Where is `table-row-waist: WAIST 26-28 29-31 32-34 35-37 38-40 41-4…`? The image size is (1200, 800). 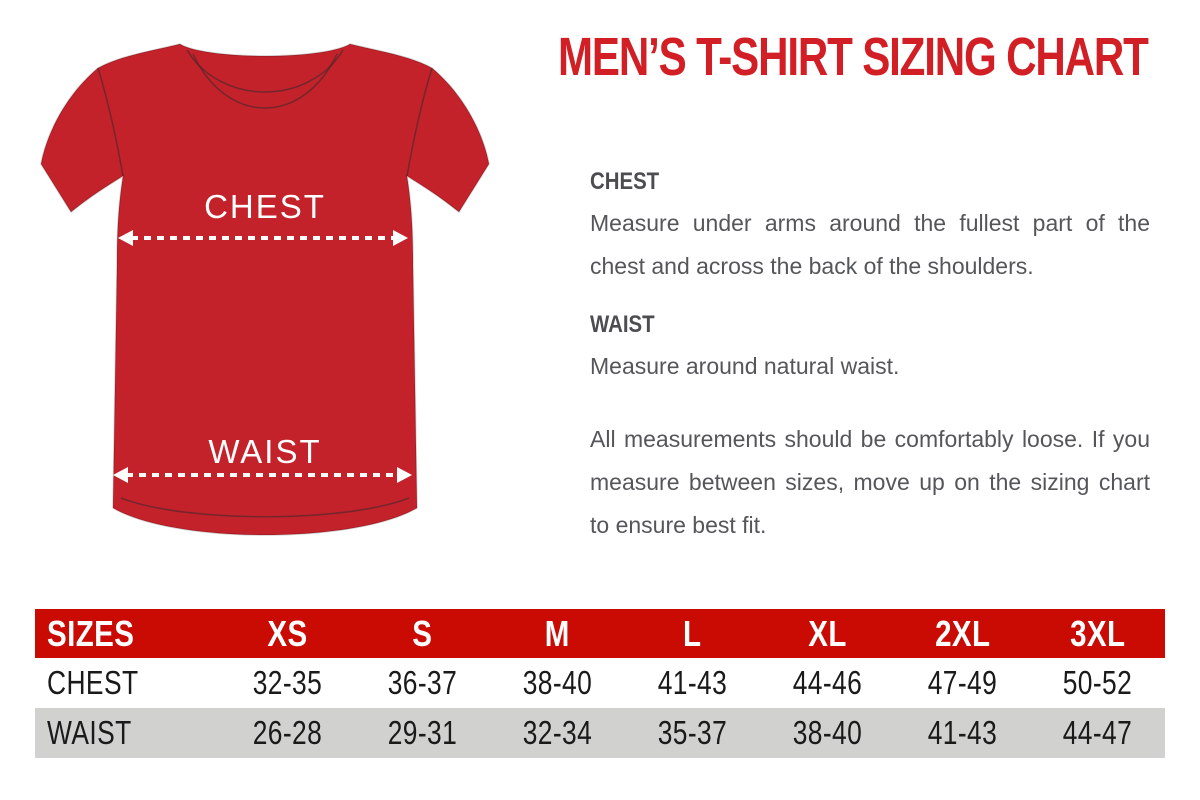 table-row-waist: WAIST 26-28 29-31 32-34 35-37 38-40 41-4… is located at coordinates (600, 733).